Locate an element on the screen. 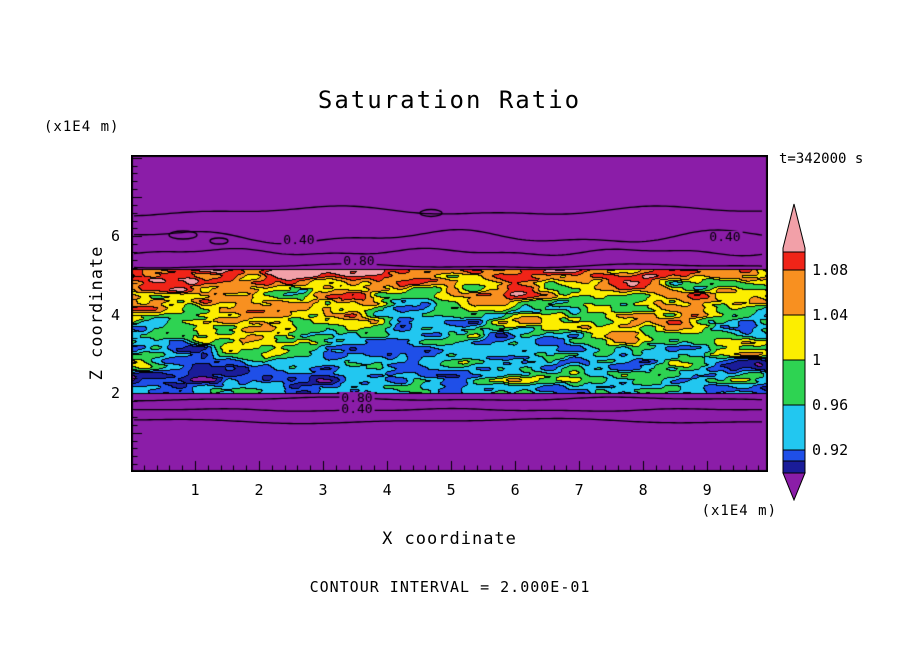  time-label: t=342000 s is located at coordinates (821, 159).